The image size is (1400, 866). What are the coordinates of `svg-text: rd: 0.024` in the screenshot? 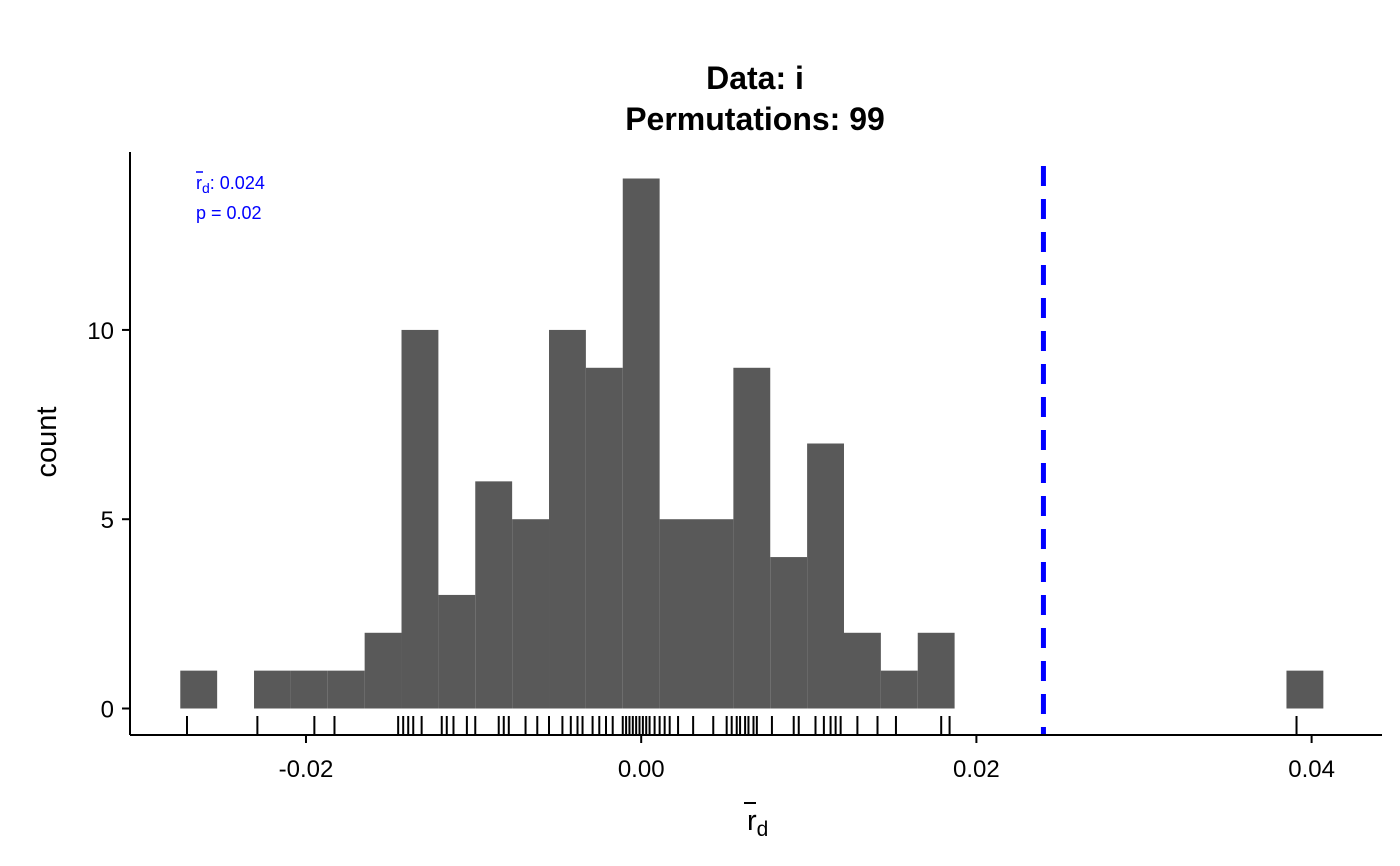 It's located at (230, 184).